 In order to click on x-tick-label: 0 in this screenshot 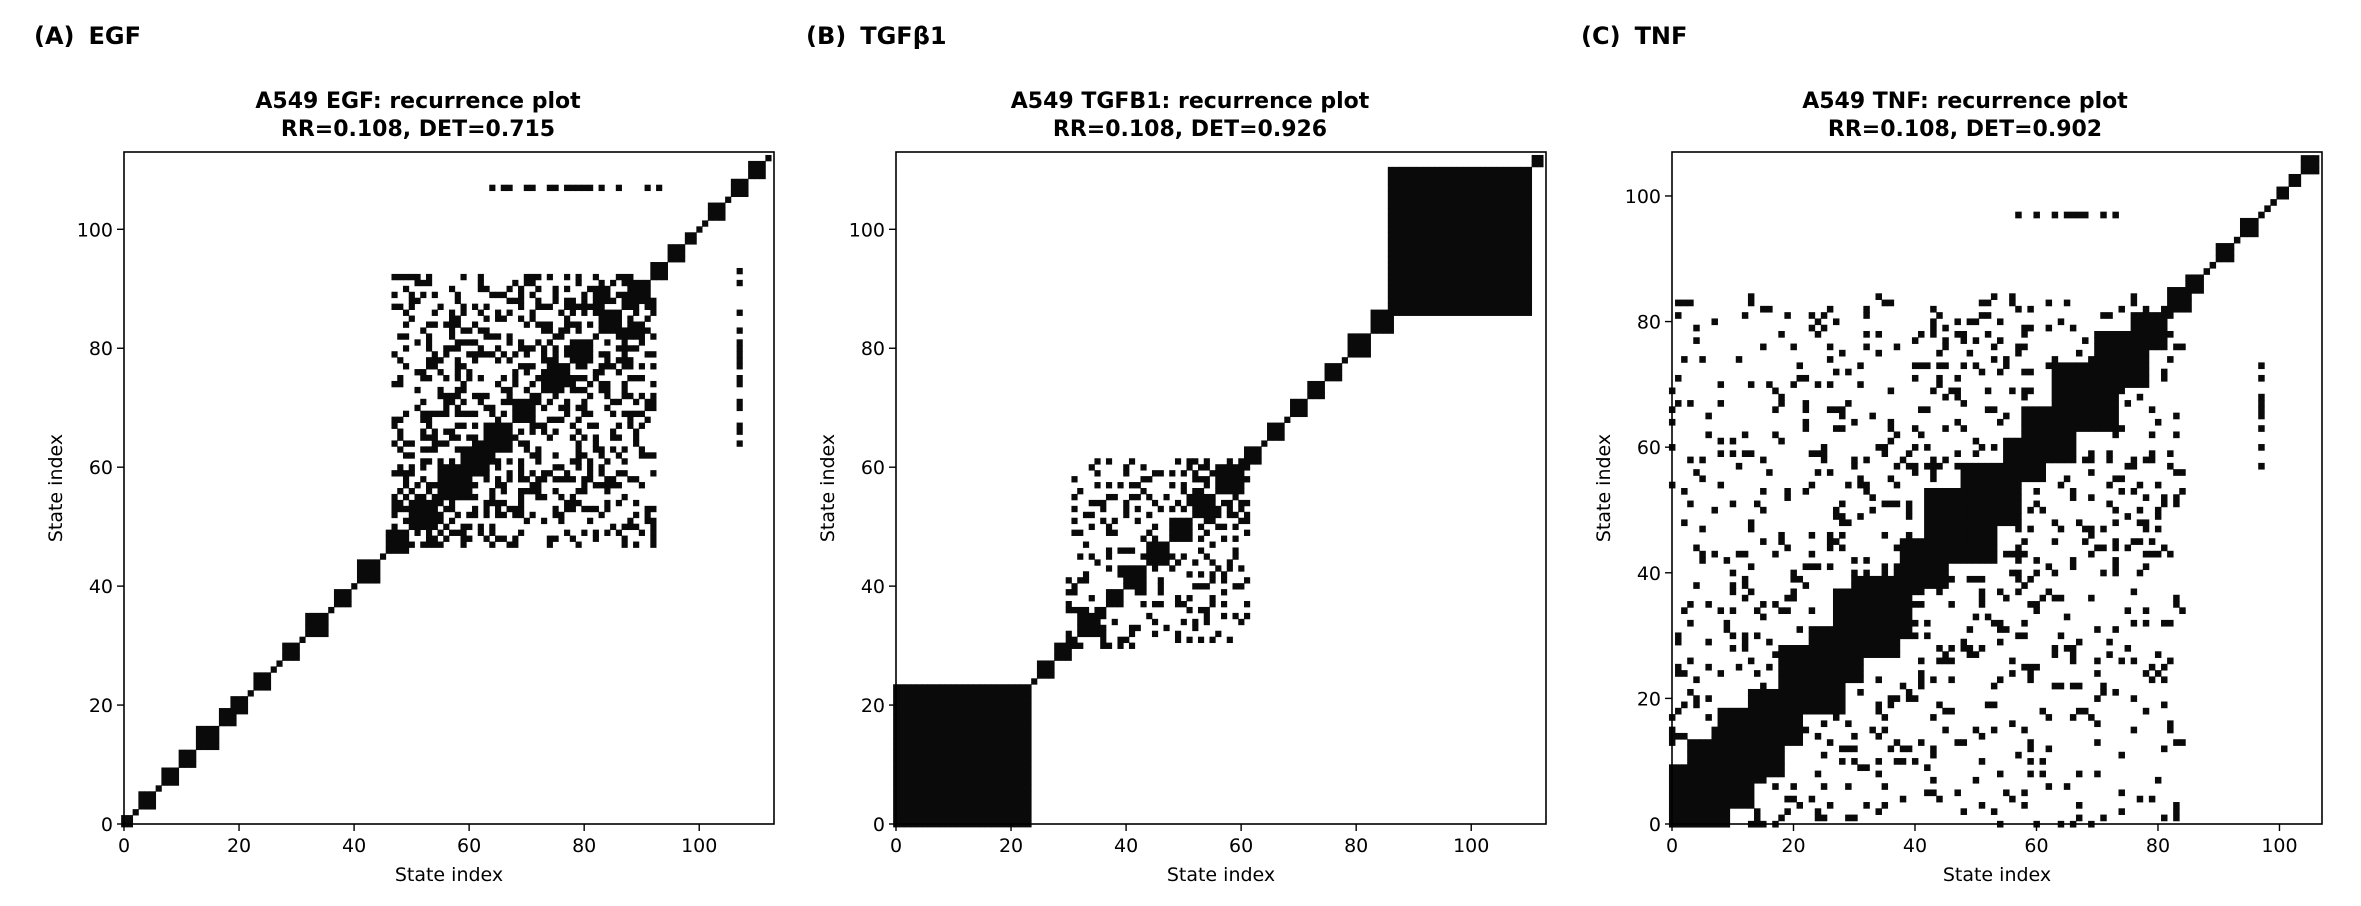, I will do `click(896, 846)`.